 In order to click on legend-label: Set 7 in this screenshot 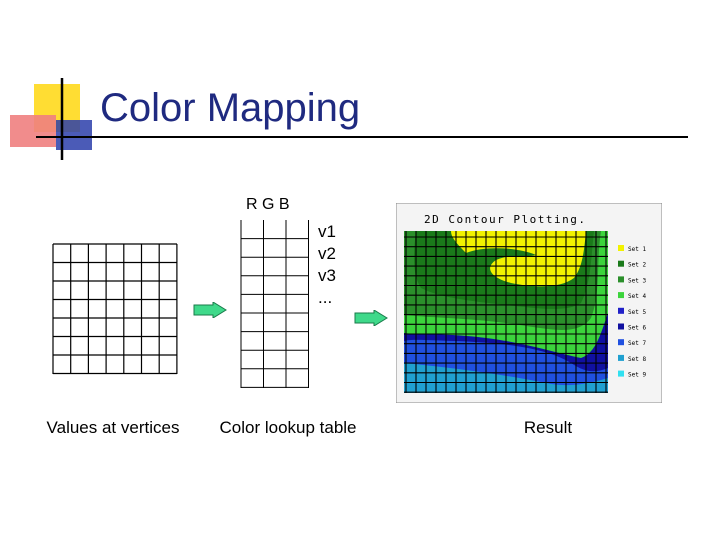, I will do `click(637, 343)`.